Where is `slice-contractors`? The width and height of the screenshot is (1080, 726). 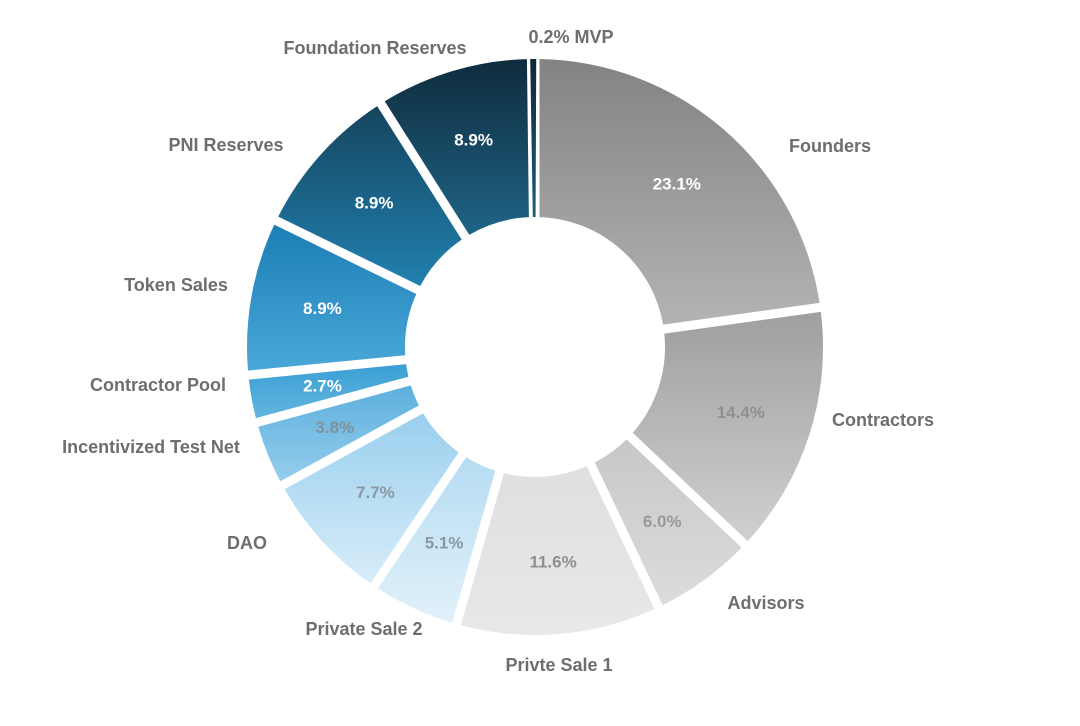 slice-contractors is located at coordinates (728, 426).